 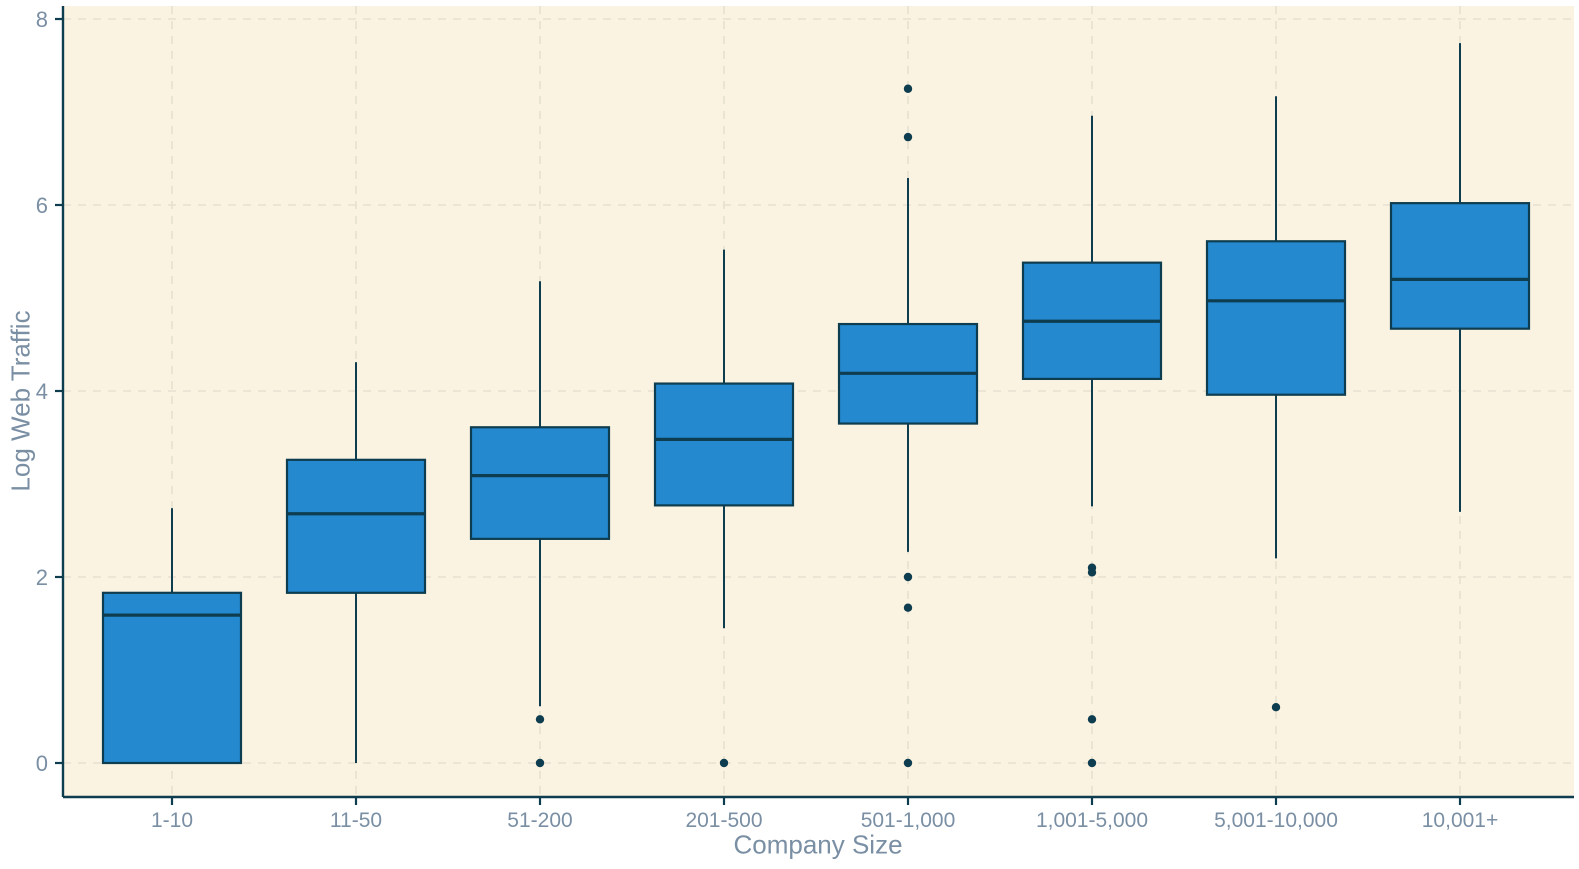 What do you see at coordinates (818, 844) in the screenshot?
I see `x-axis-title: Company Size` at bounding box center [818, 844].